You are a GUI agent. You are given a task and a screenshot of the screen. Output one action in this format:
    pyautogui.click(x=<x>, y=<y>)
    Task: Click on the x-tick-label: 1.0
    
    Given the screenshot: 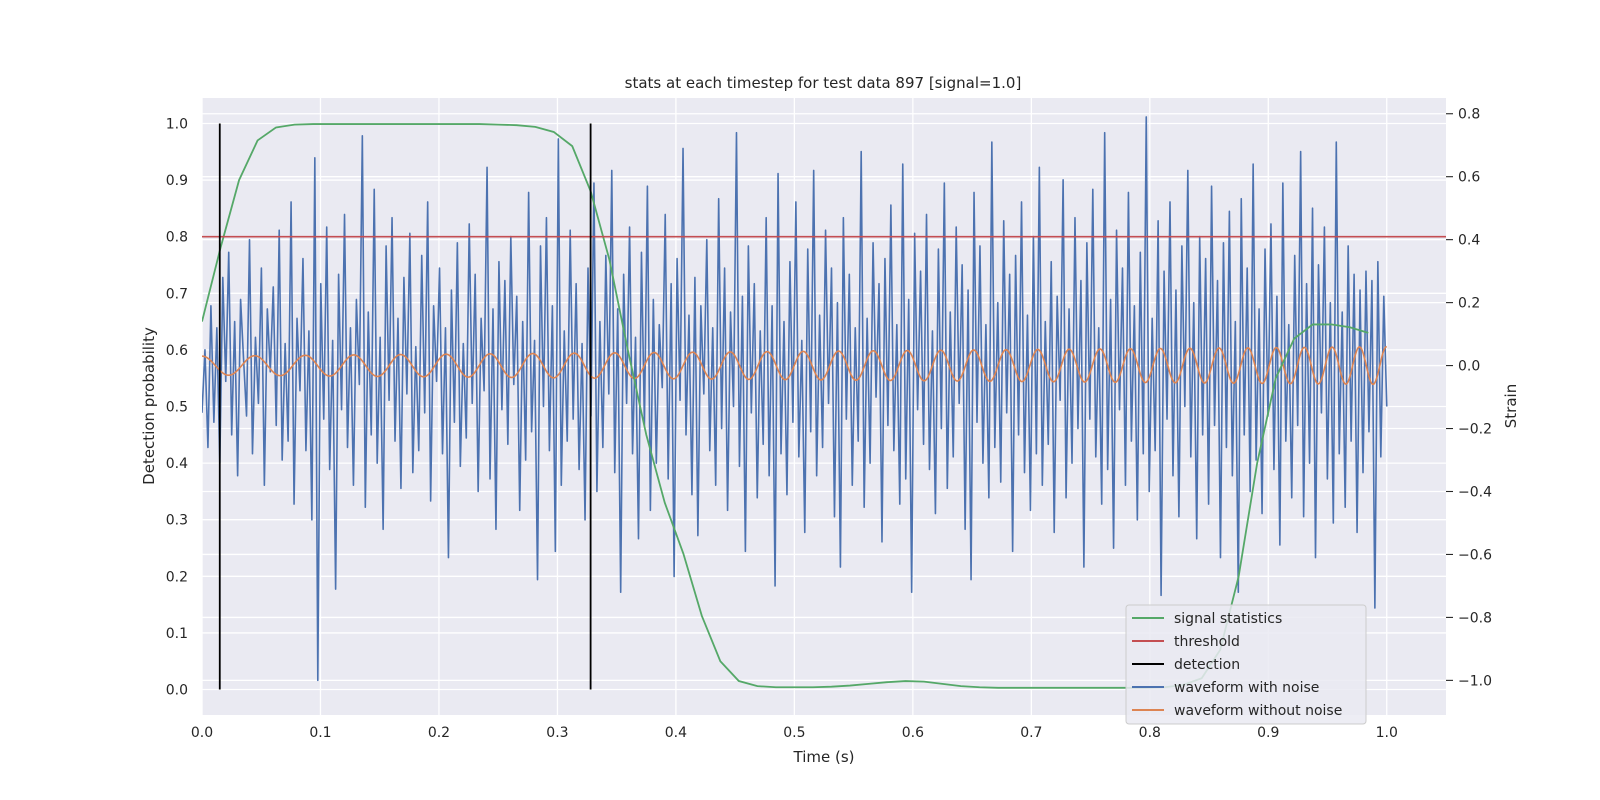 What is the action you would take?
    pyautogui.click(x=1387, y=733)
    